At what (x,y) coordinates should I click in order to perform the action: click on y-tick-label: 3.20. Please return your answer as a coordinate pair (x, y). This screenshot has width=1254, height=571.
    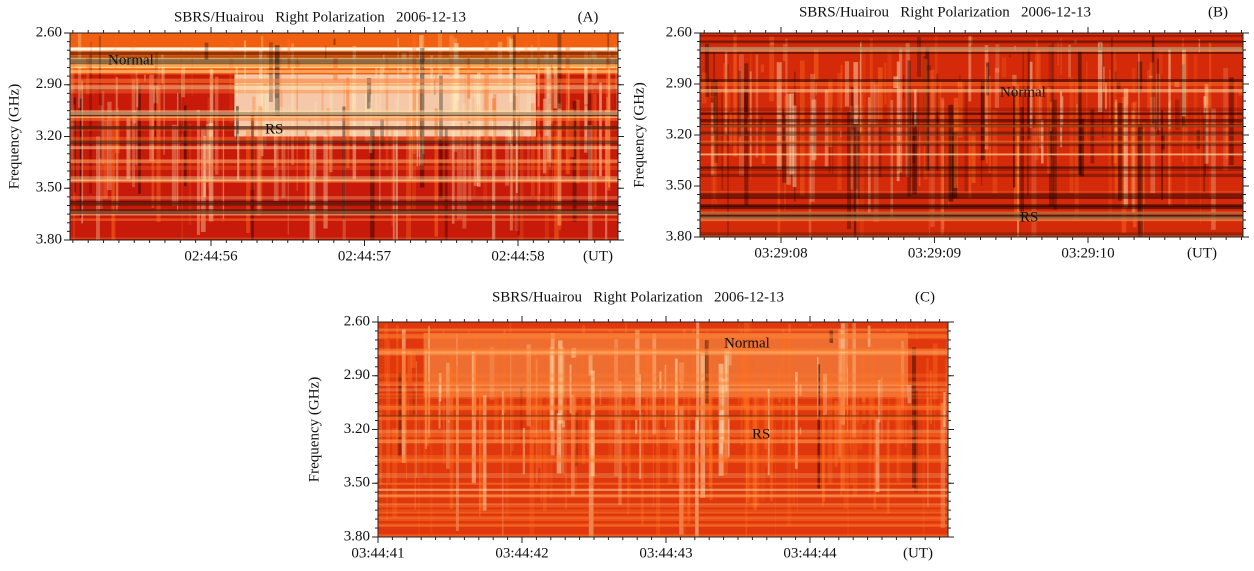
    Looking at the image, I should click on (49, 136).